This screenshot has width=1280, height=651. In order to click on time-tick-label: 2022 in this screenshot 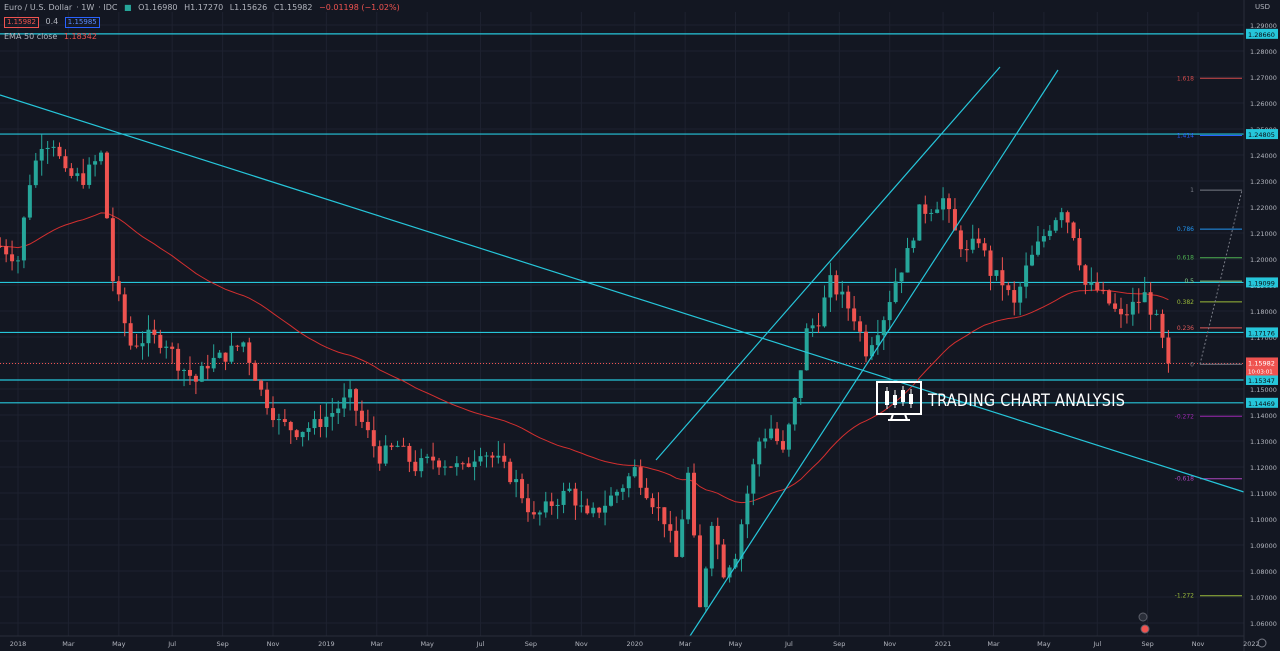, I will do `click(1251, 644)`.